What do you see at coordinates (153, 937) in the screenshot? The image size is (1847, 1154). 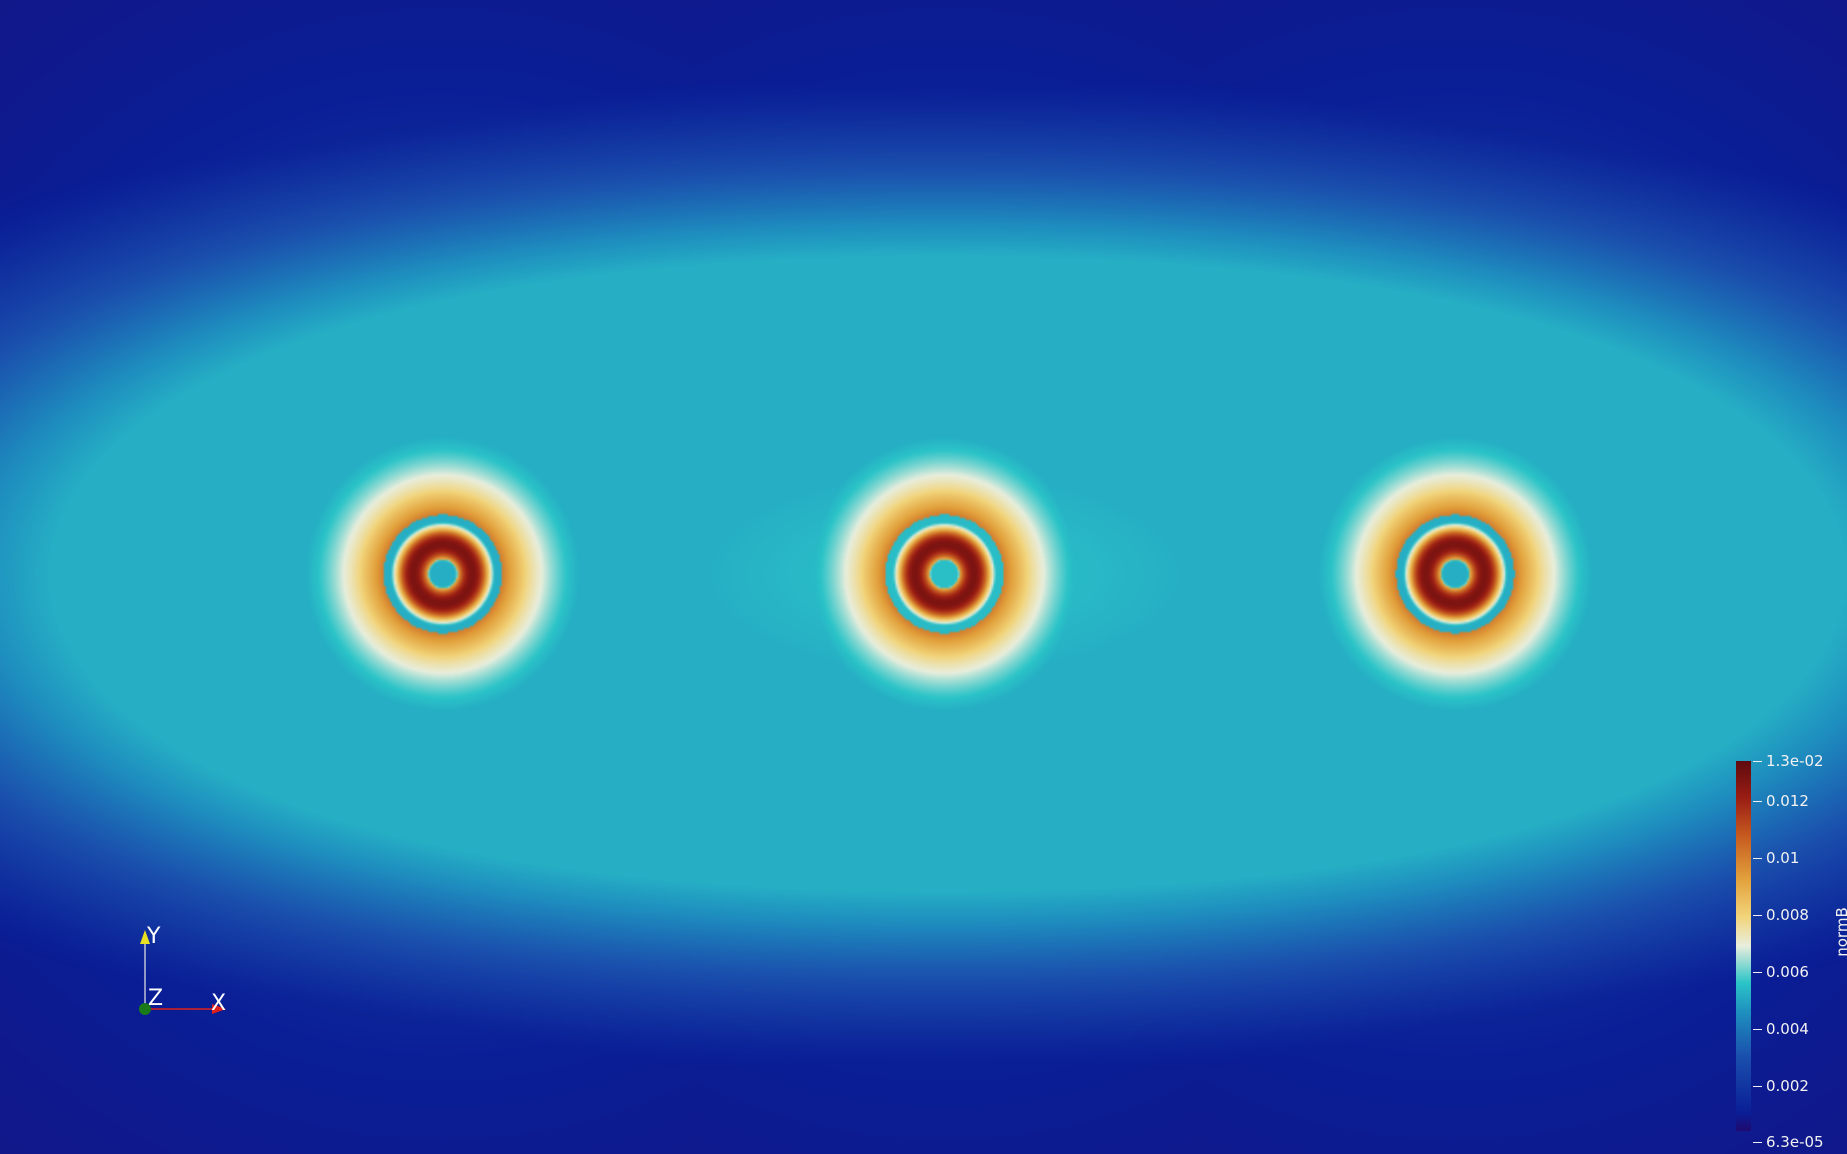 I see `y-axis-label: Y` at bounding box center [153, 937].